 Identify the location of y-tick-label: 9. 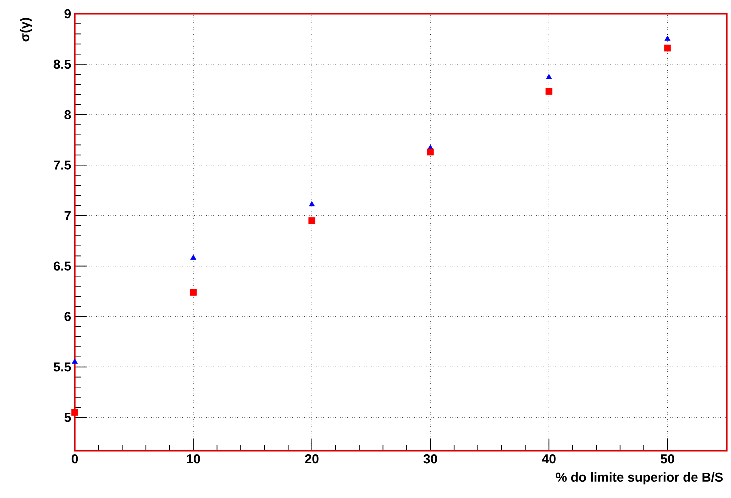
(68, 14).